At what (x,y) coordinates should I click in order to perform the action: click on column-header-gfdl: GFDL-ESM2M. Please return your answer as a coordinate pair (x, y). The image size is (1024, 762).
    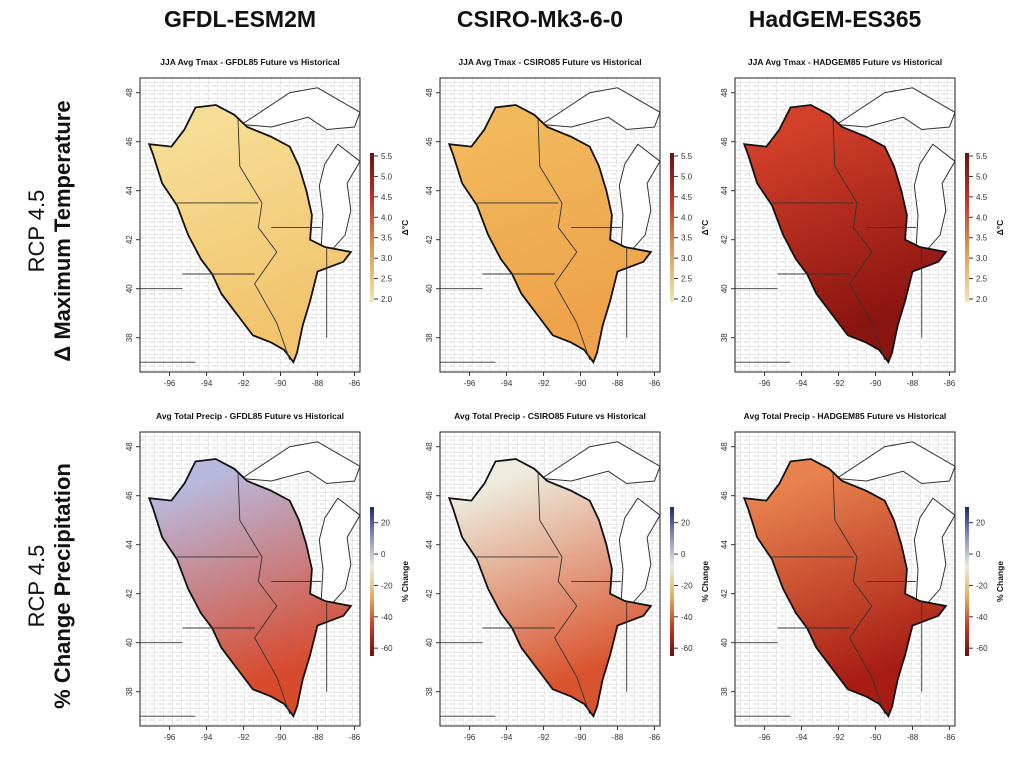
    Looking at the image, I should click on (240, 19).